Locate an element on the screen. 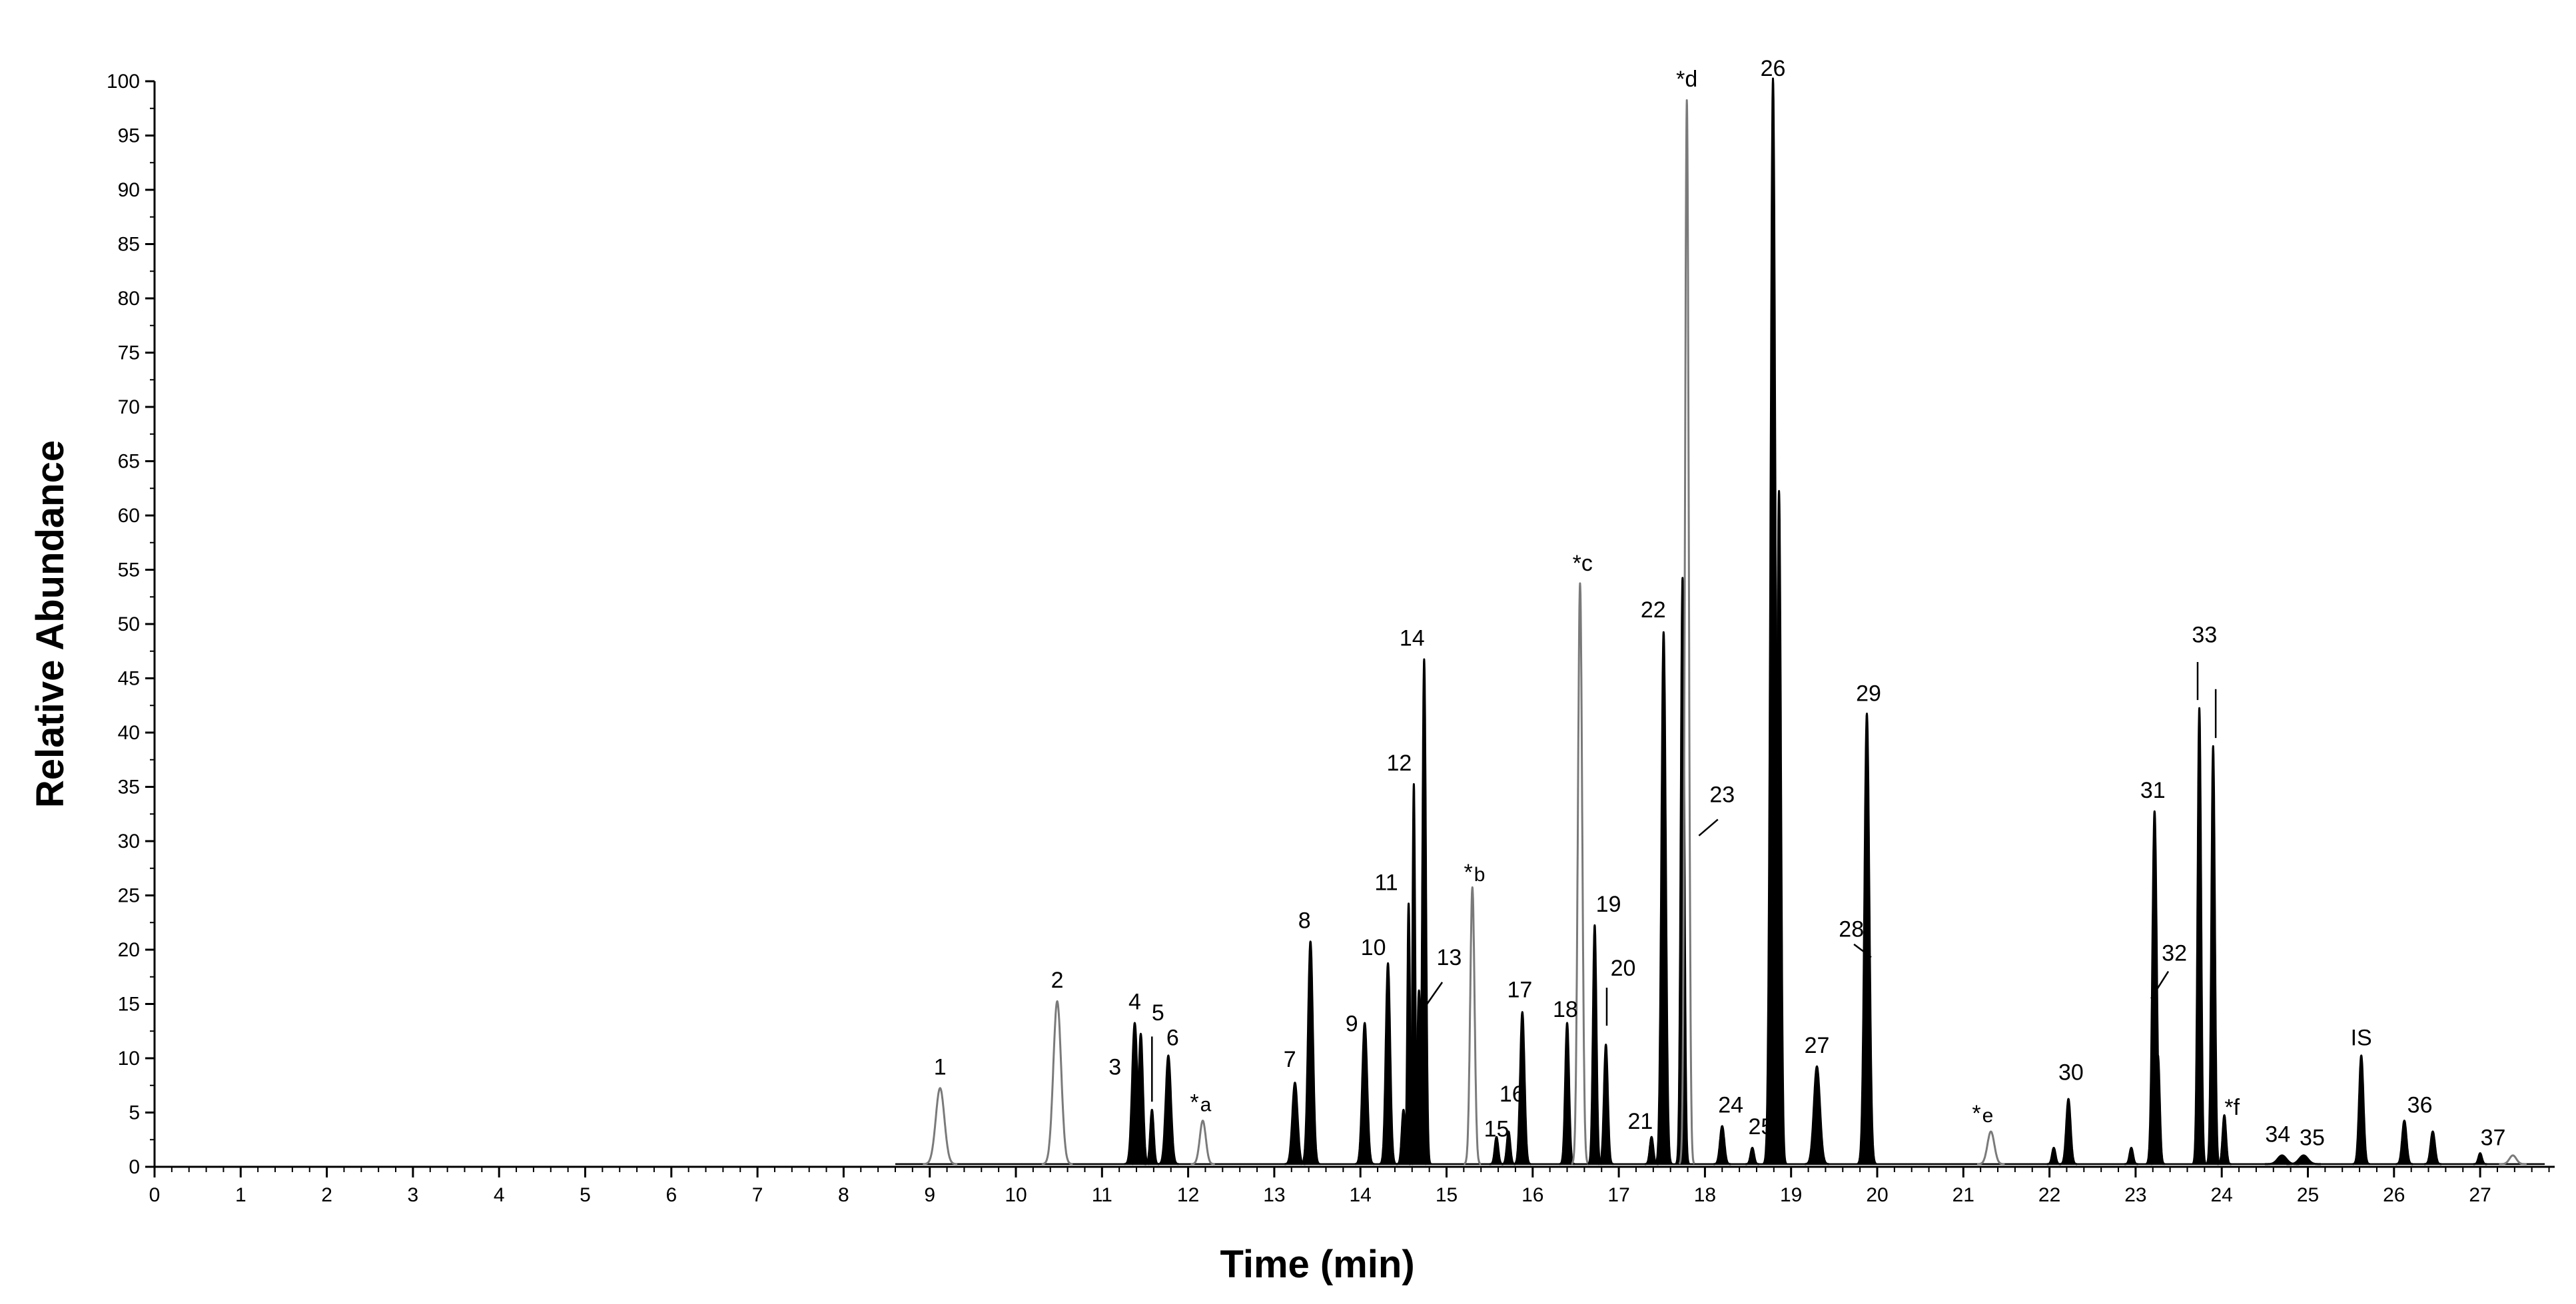  peak-label: 23 is located at coordinates (1722, 795).